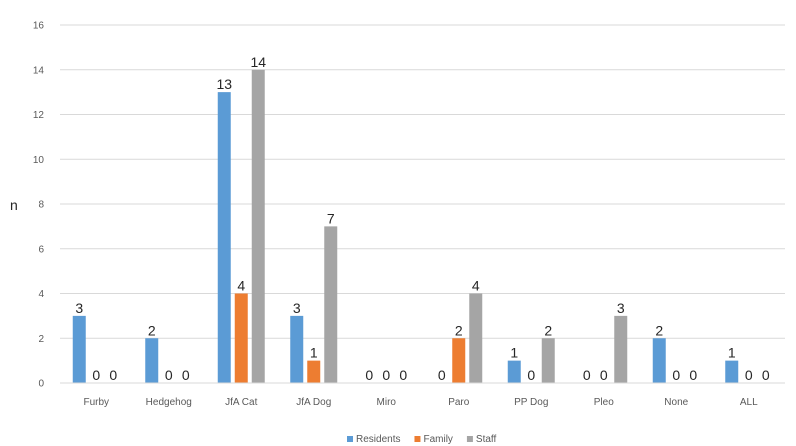  I want to click on data-label: 14, so click(258, 62).